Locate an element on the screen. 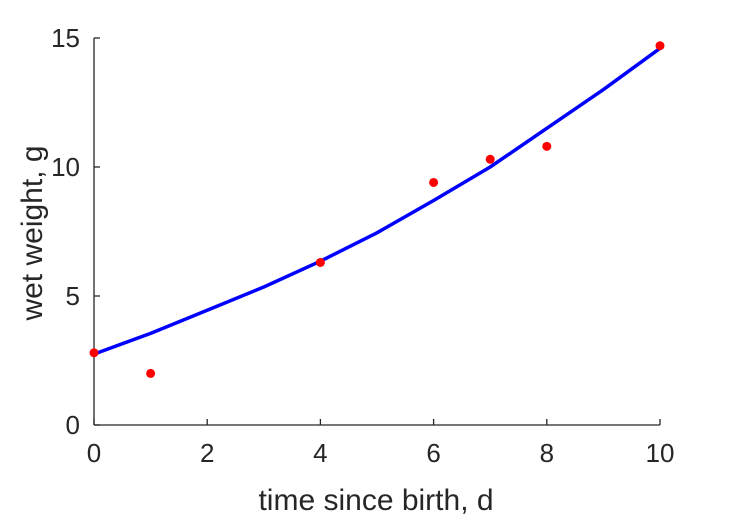 The height and width of the screenshot is (521, 729). y-tick-label: 0 is located at coordinates (73, 425).